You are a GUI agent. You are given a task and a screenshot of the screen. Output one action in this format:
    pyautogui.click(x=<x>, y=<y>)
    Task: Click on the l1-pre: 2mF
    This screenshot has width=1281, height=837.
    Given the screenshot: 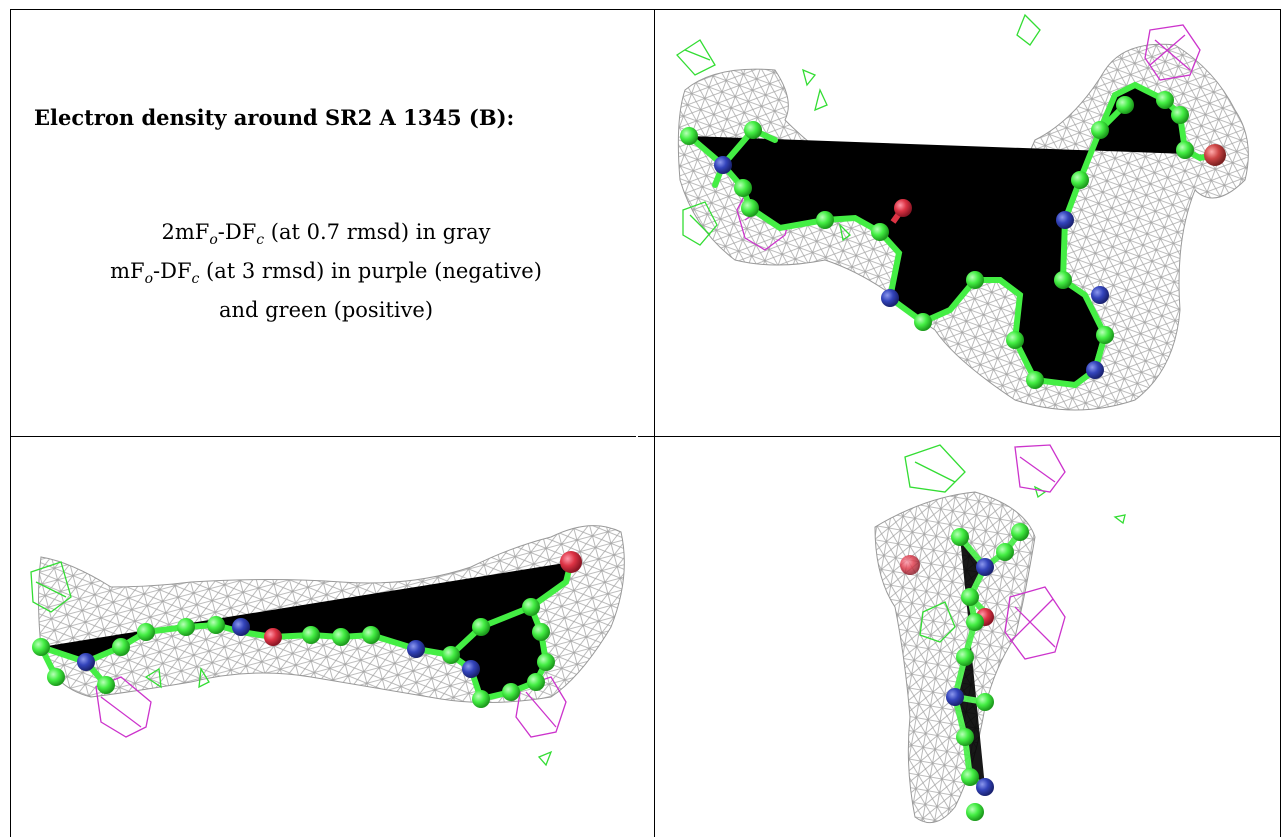 What is the action you would take?
    pyautogui.click(x=185, y=232)
    